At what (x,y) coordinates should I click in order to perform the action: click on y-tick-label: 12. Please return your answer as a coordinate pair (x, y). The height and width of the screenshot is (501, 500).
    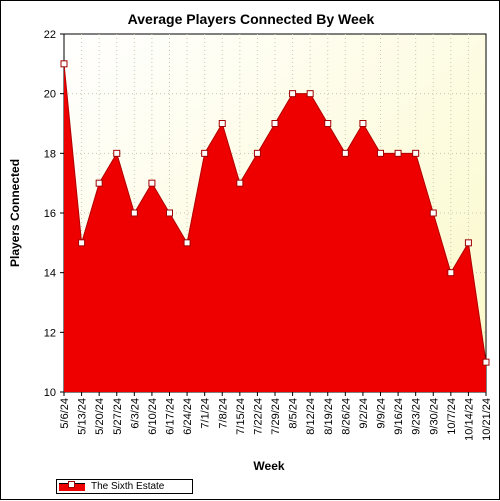
    Looking at the image, I should click on (50, 333).